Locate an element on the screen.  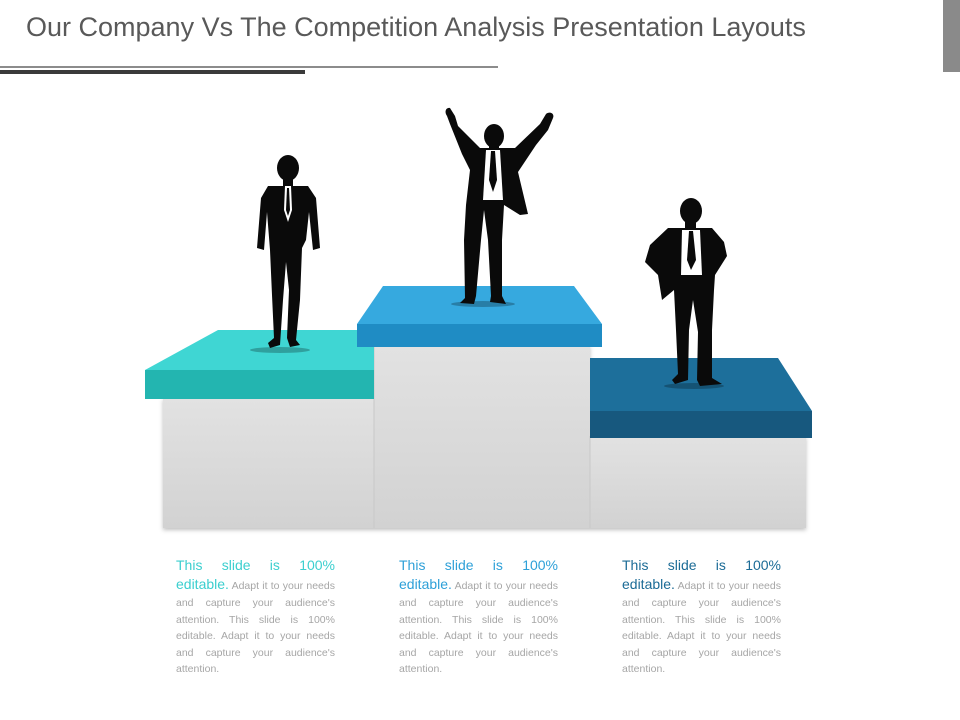
text-block-3-lead: This slide is 100% editable. is located at coordinates (701, 574).